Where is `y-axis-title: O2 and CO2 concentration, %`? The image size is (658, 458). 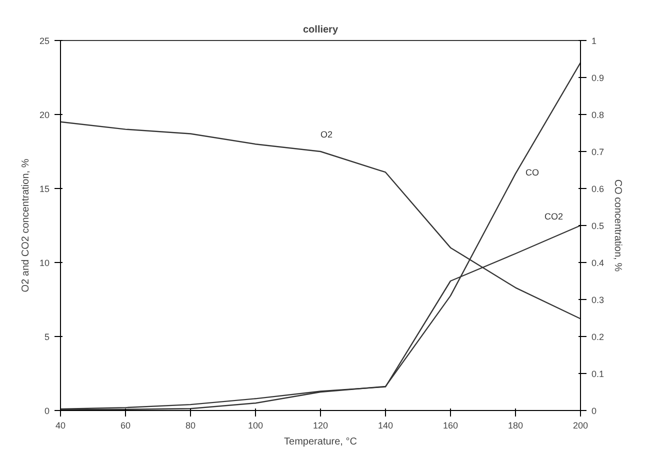
y-axis-title: O2 and CO2 concentration, % is located at coordinates (26, 225).